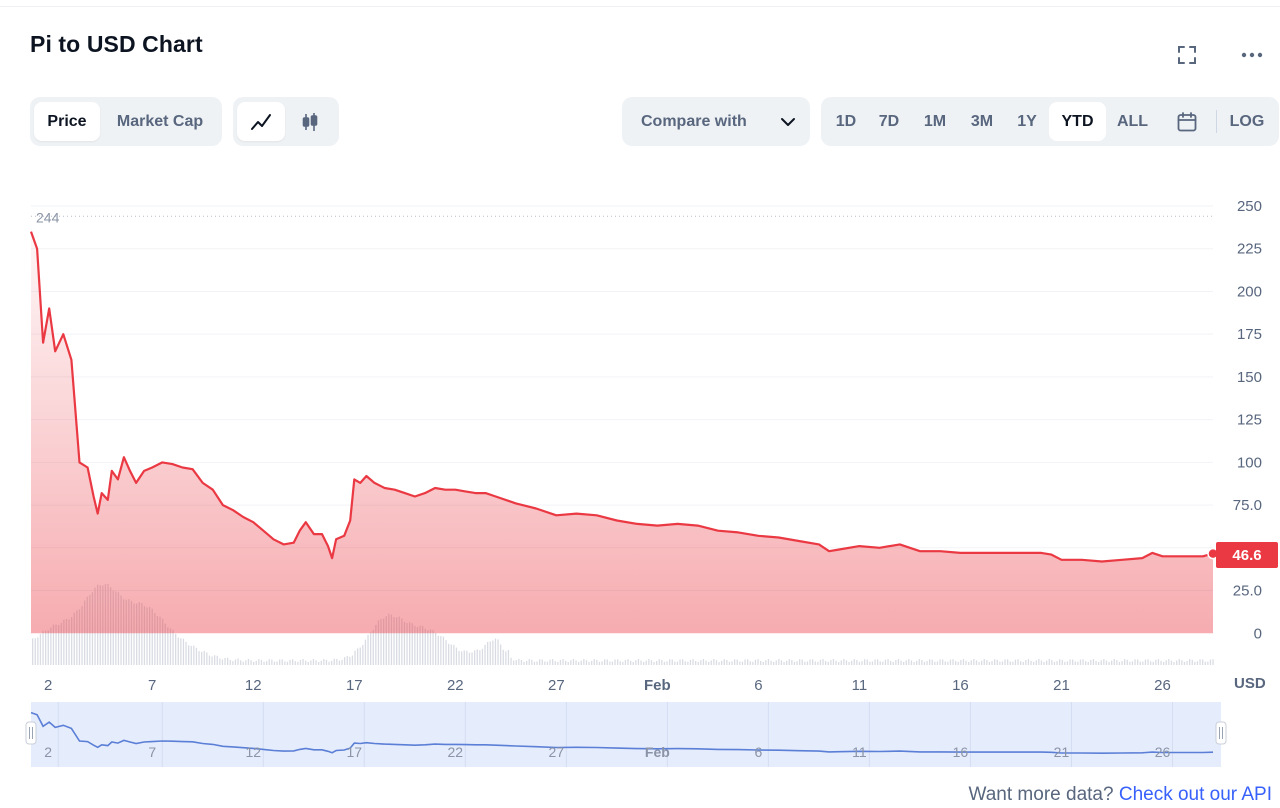 The width and height of the screenshot is (1280, 808). What do you see at coordinates (1249, 462) in the screenshot?
I see `y-tick-label: 100` at bounding box center [1249, 462].